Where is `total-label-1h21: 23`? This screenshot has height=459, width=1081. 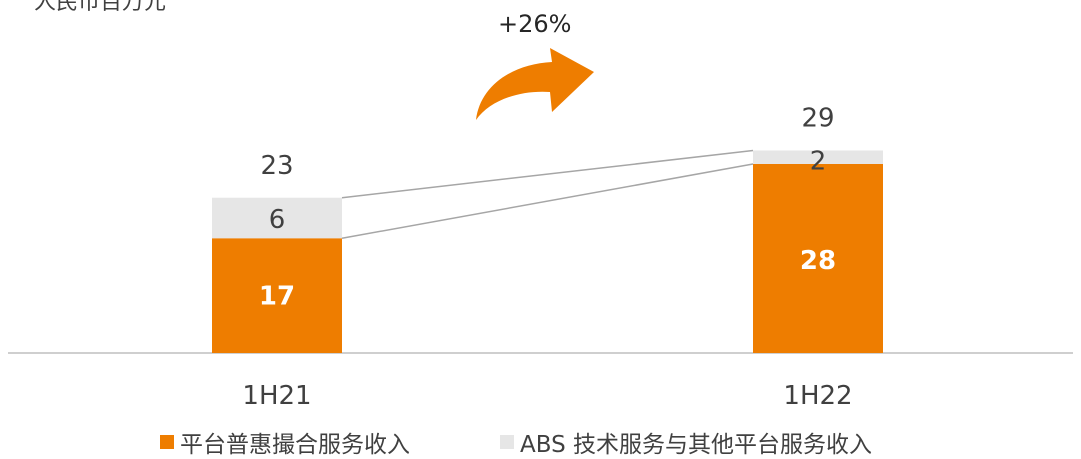 total-label-1h21: 23 is located at coordinates (276, 166).